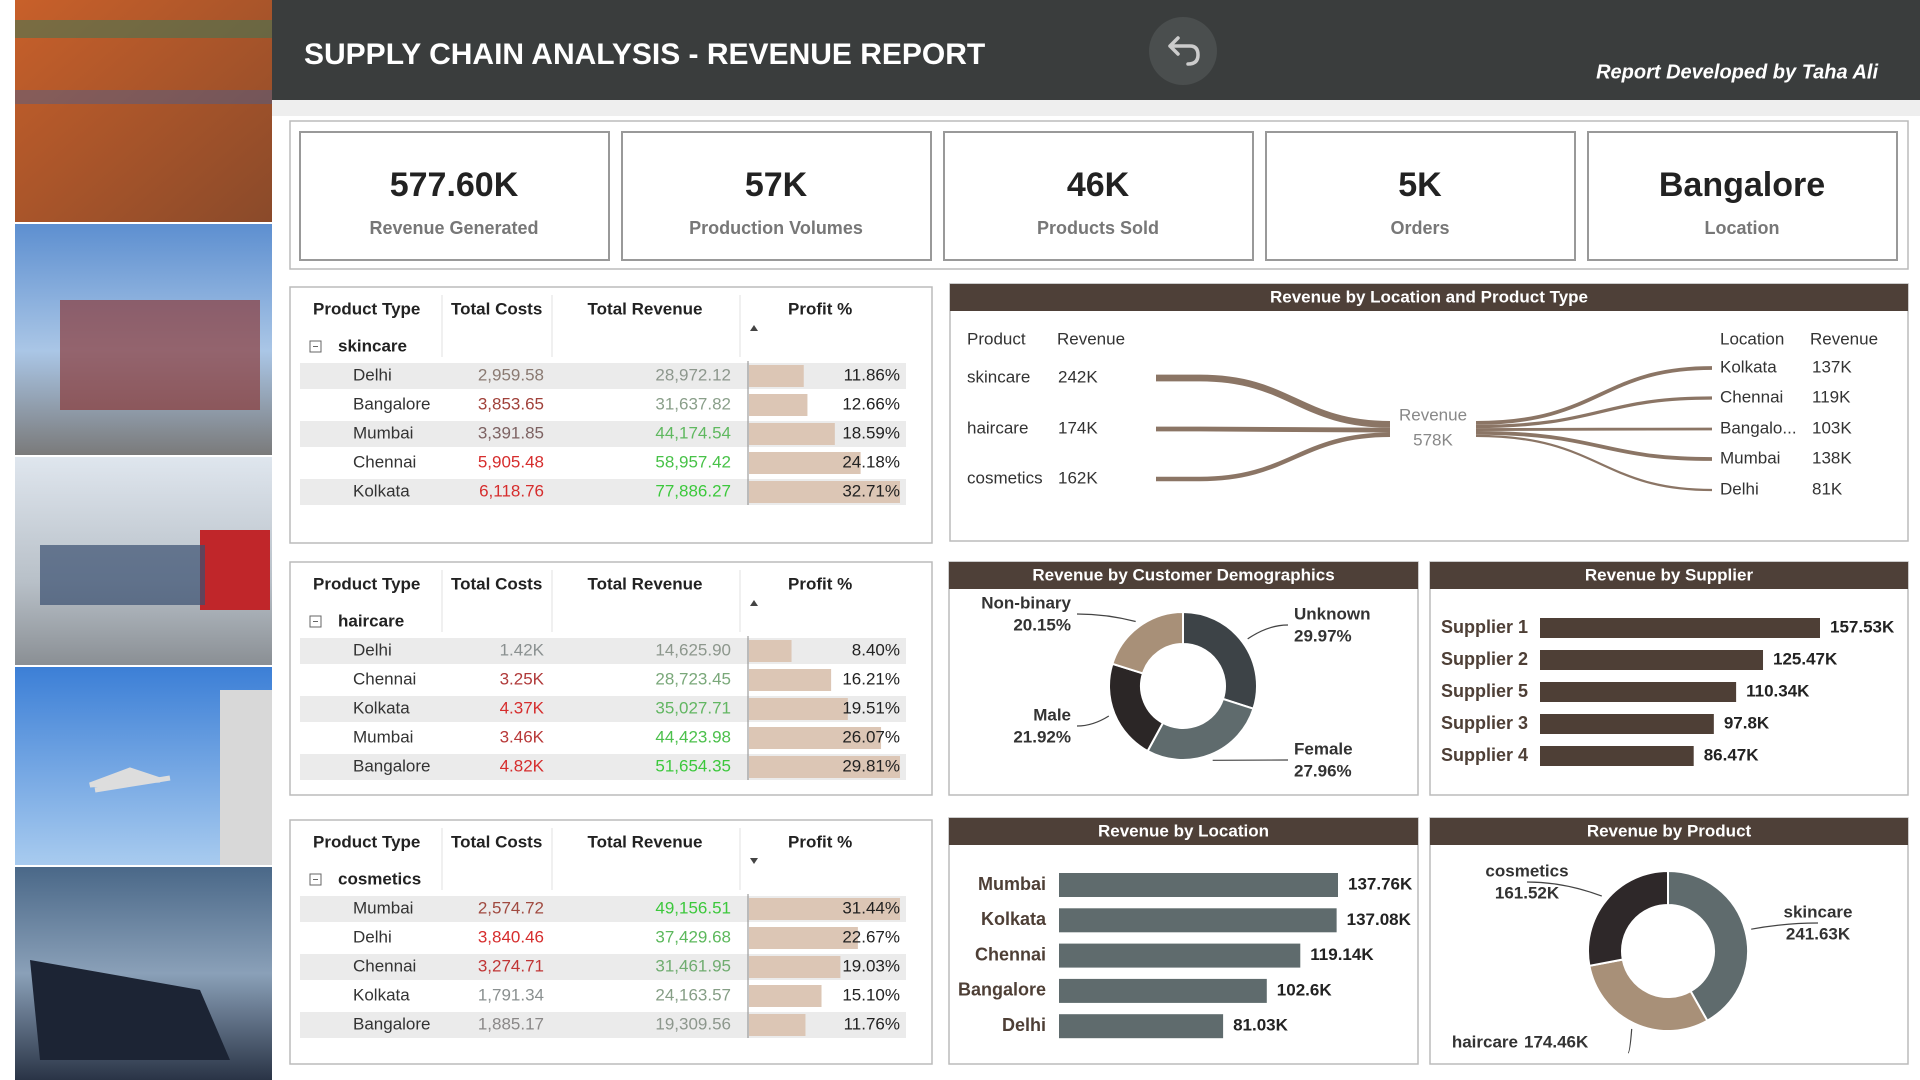 This screenshot has width=1920, height=1080. What do you see at coordinates (693, 994) in the screenshot?
I see `row-revenue: 24,163.57` at bounding box center [693, 994].